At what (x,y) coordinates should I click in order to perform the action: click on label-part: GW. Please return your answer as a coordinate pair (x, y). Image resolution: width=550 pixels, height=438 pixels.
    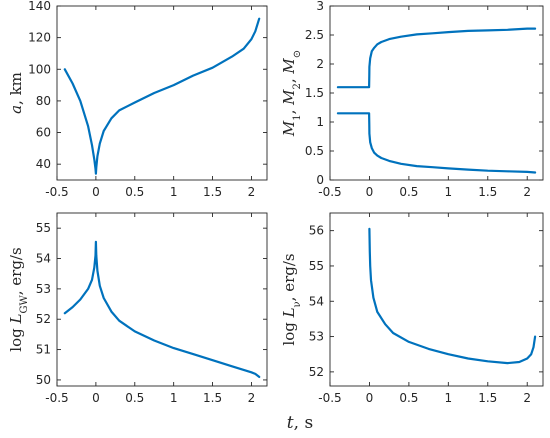
    Looking at the image, I should click on (24, 304).